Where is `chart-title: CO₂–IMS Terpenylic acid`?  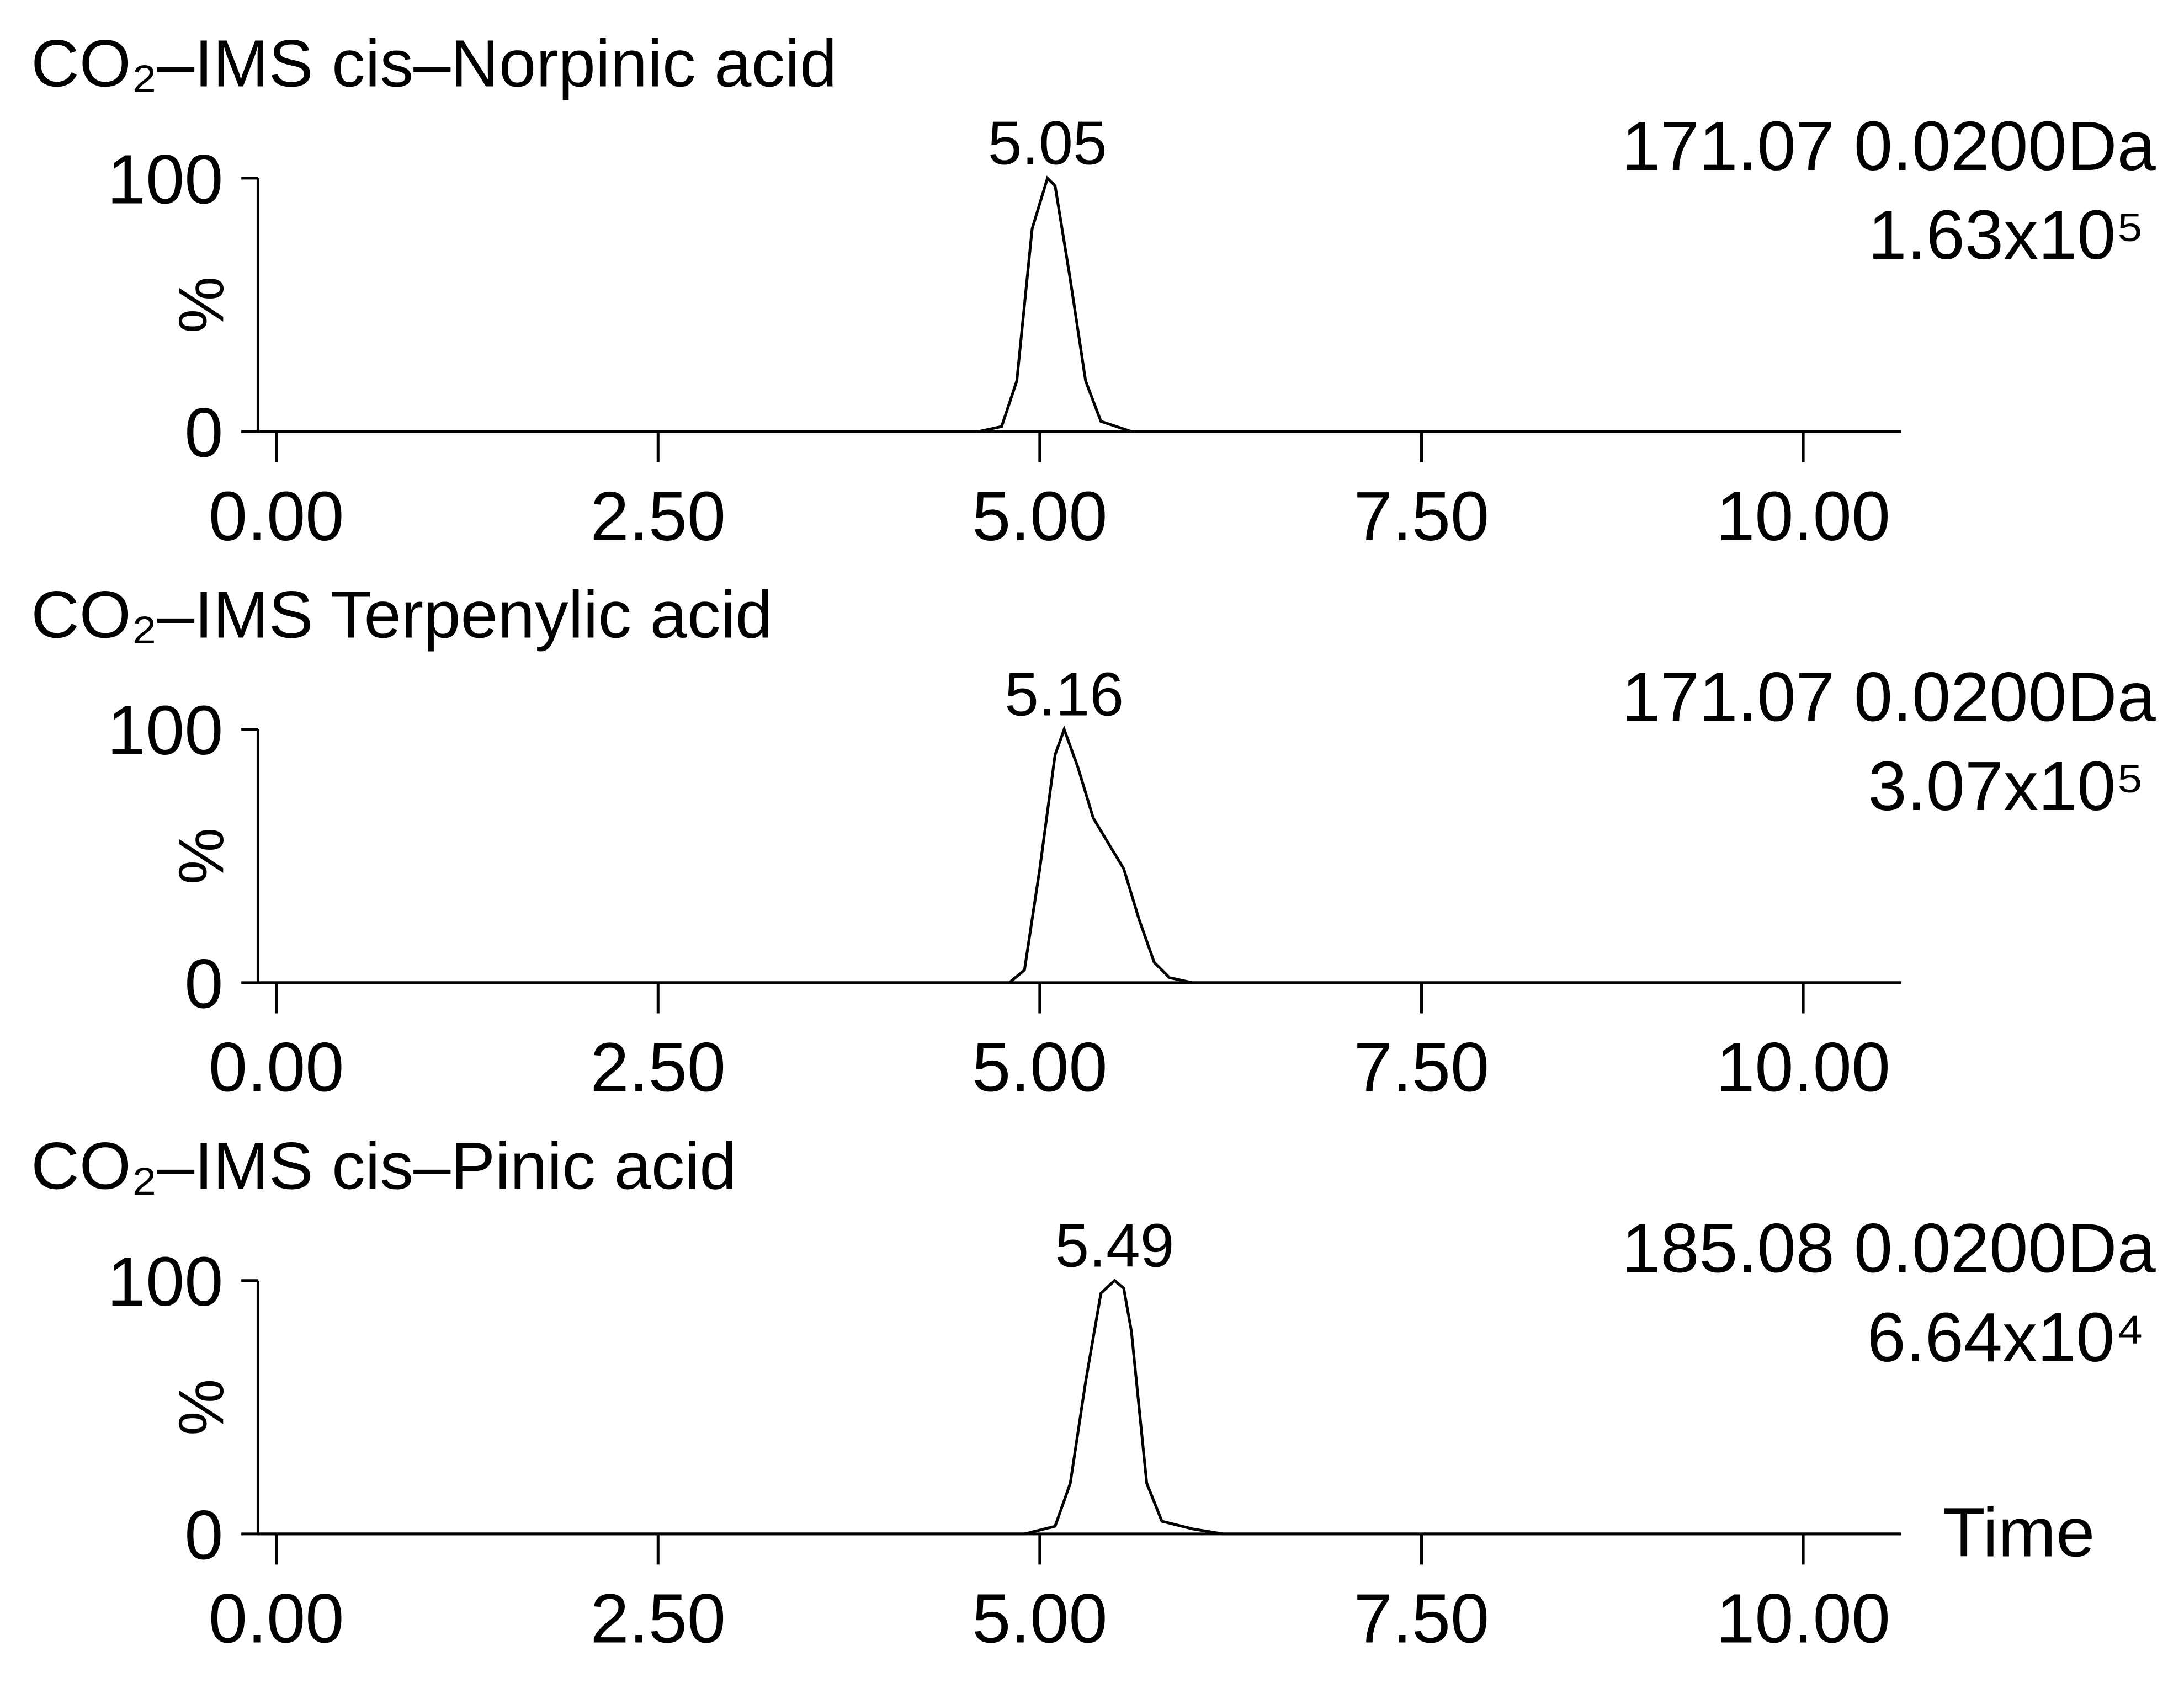
chart-title: CO₂–IMS Terpenylic acid is located at coordinates (402, 614).